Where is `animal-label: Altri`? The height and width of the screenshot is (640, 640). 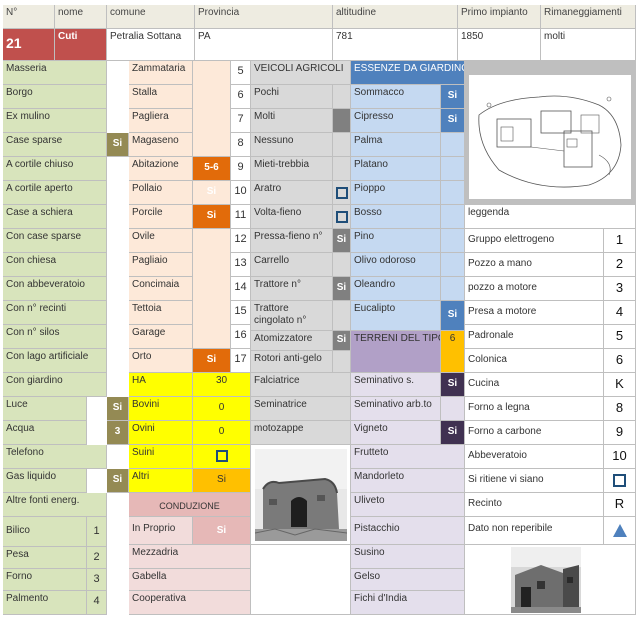
animal-label: Altri is located at coordinates (161, 481).